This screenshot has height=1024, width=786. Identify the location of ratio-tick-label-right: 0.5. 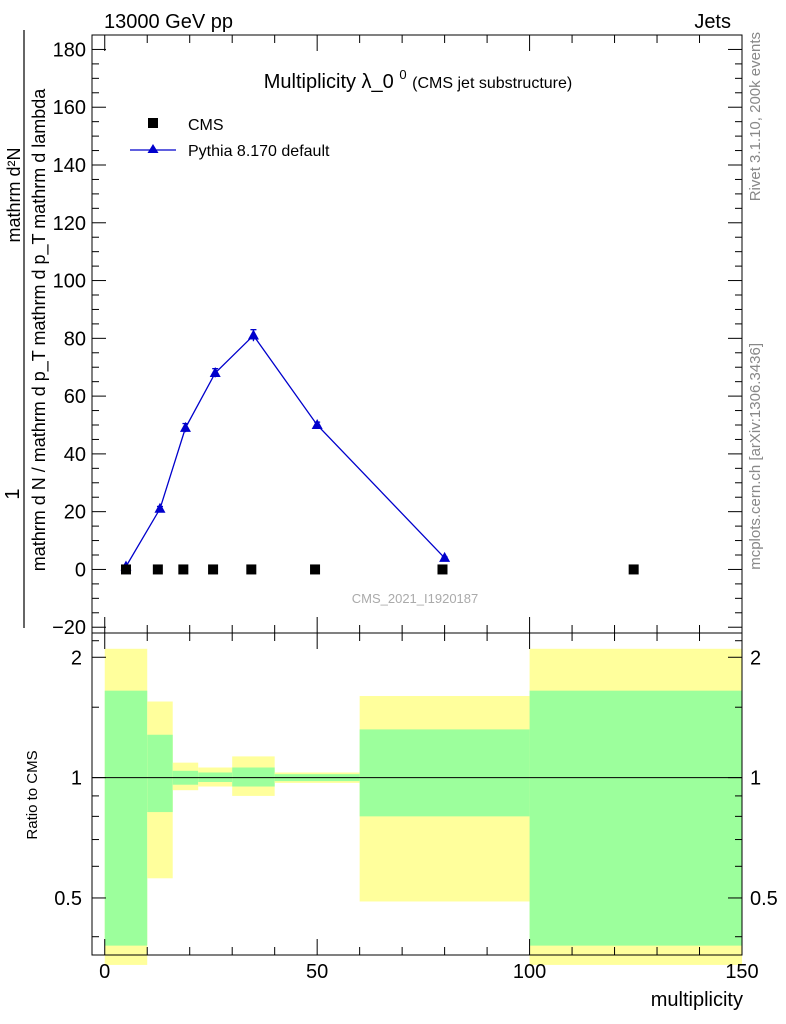
(764, 899).